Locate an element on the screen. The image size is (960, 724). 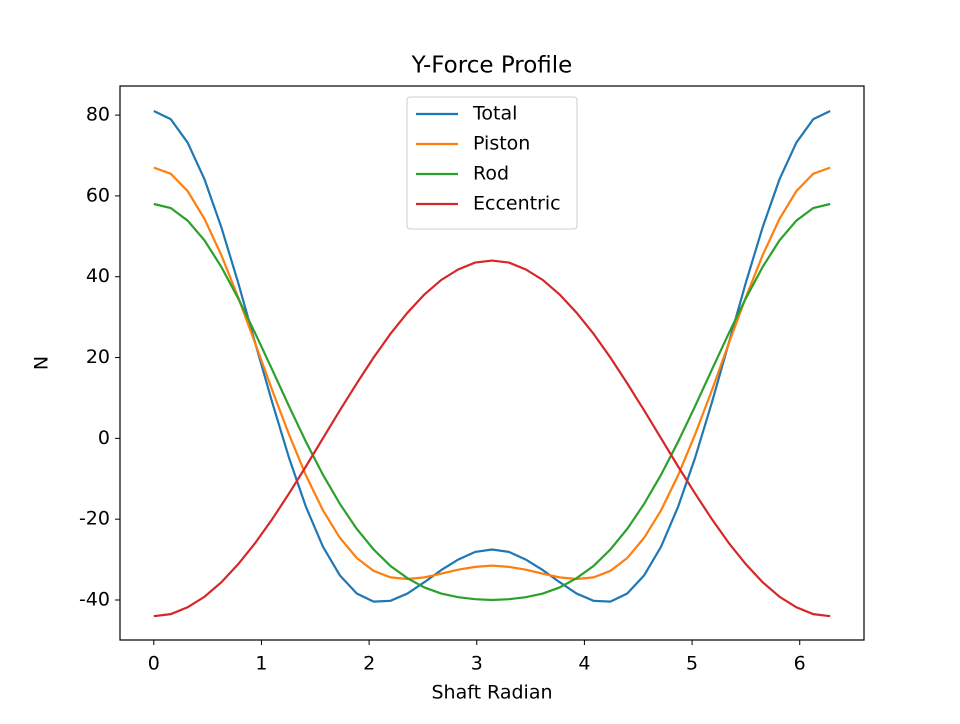
y-tick-label: 20 is located at coordinates (98, 357).